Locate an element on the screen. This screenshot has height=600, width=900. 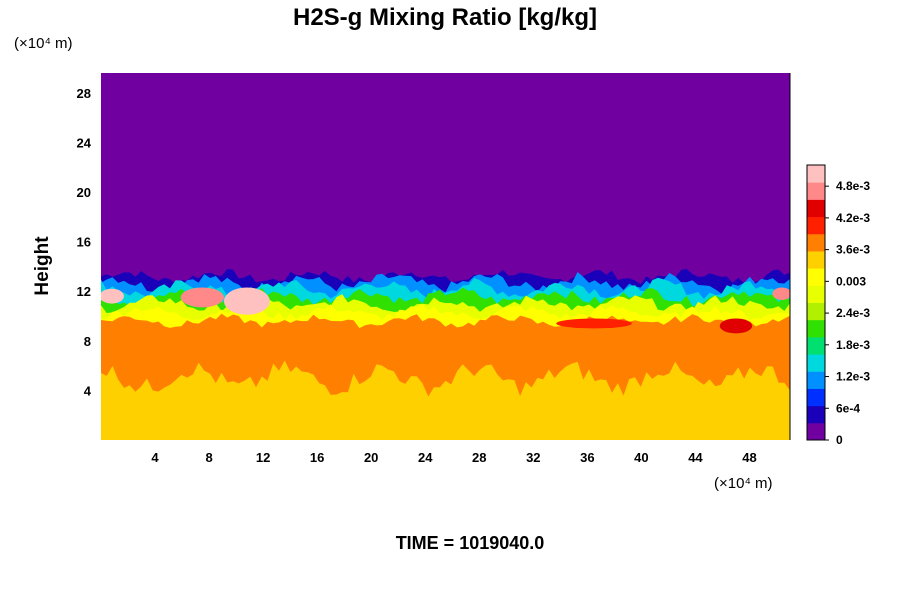
colorbar-label: 6e-4 is located at coordinates (848, 408).